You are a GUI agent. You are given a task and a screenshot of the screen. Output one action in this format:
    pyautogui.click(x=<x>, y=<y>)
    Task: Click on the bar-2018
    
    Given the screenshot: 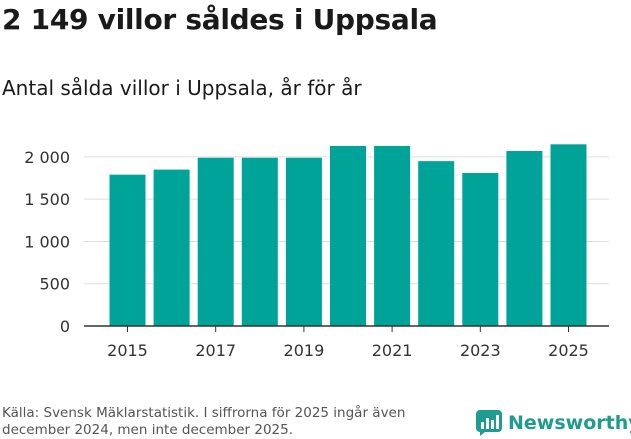 What is the action you would take?
    pyautogui.click(x=259, y=241)
    